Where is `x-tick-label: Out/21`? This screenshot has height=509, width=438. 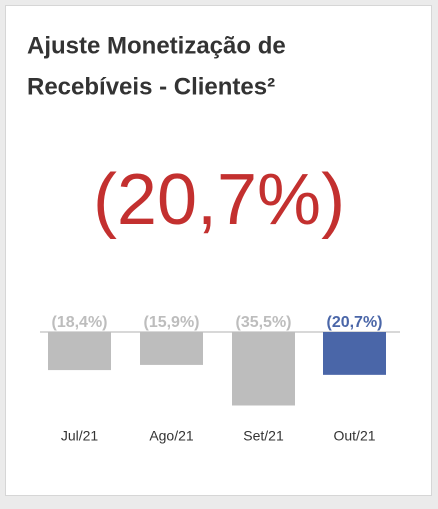
x-tick-label: Out/21 is located at coordinates (354, 436).